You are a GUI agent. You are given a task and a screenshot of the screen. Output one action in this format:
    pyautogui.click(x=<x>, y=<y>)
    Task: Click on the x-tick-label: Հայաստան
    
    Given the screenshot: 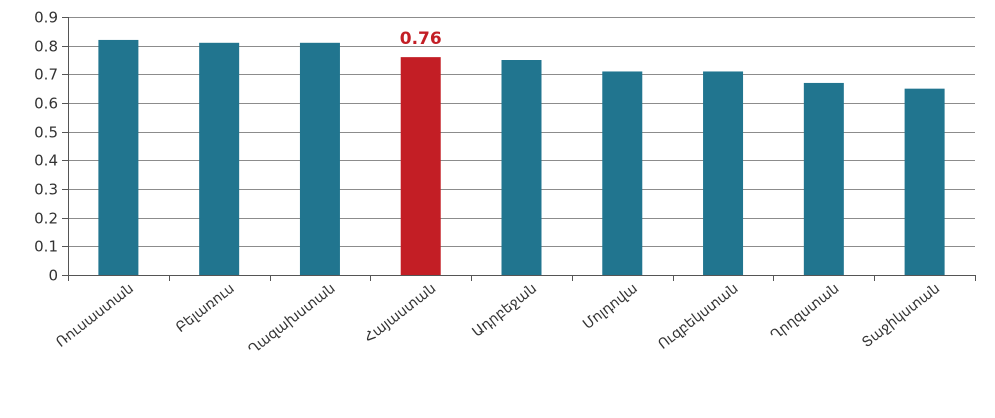 What is the action you would take?
    pyautogui.click(x=400, y=314)
    